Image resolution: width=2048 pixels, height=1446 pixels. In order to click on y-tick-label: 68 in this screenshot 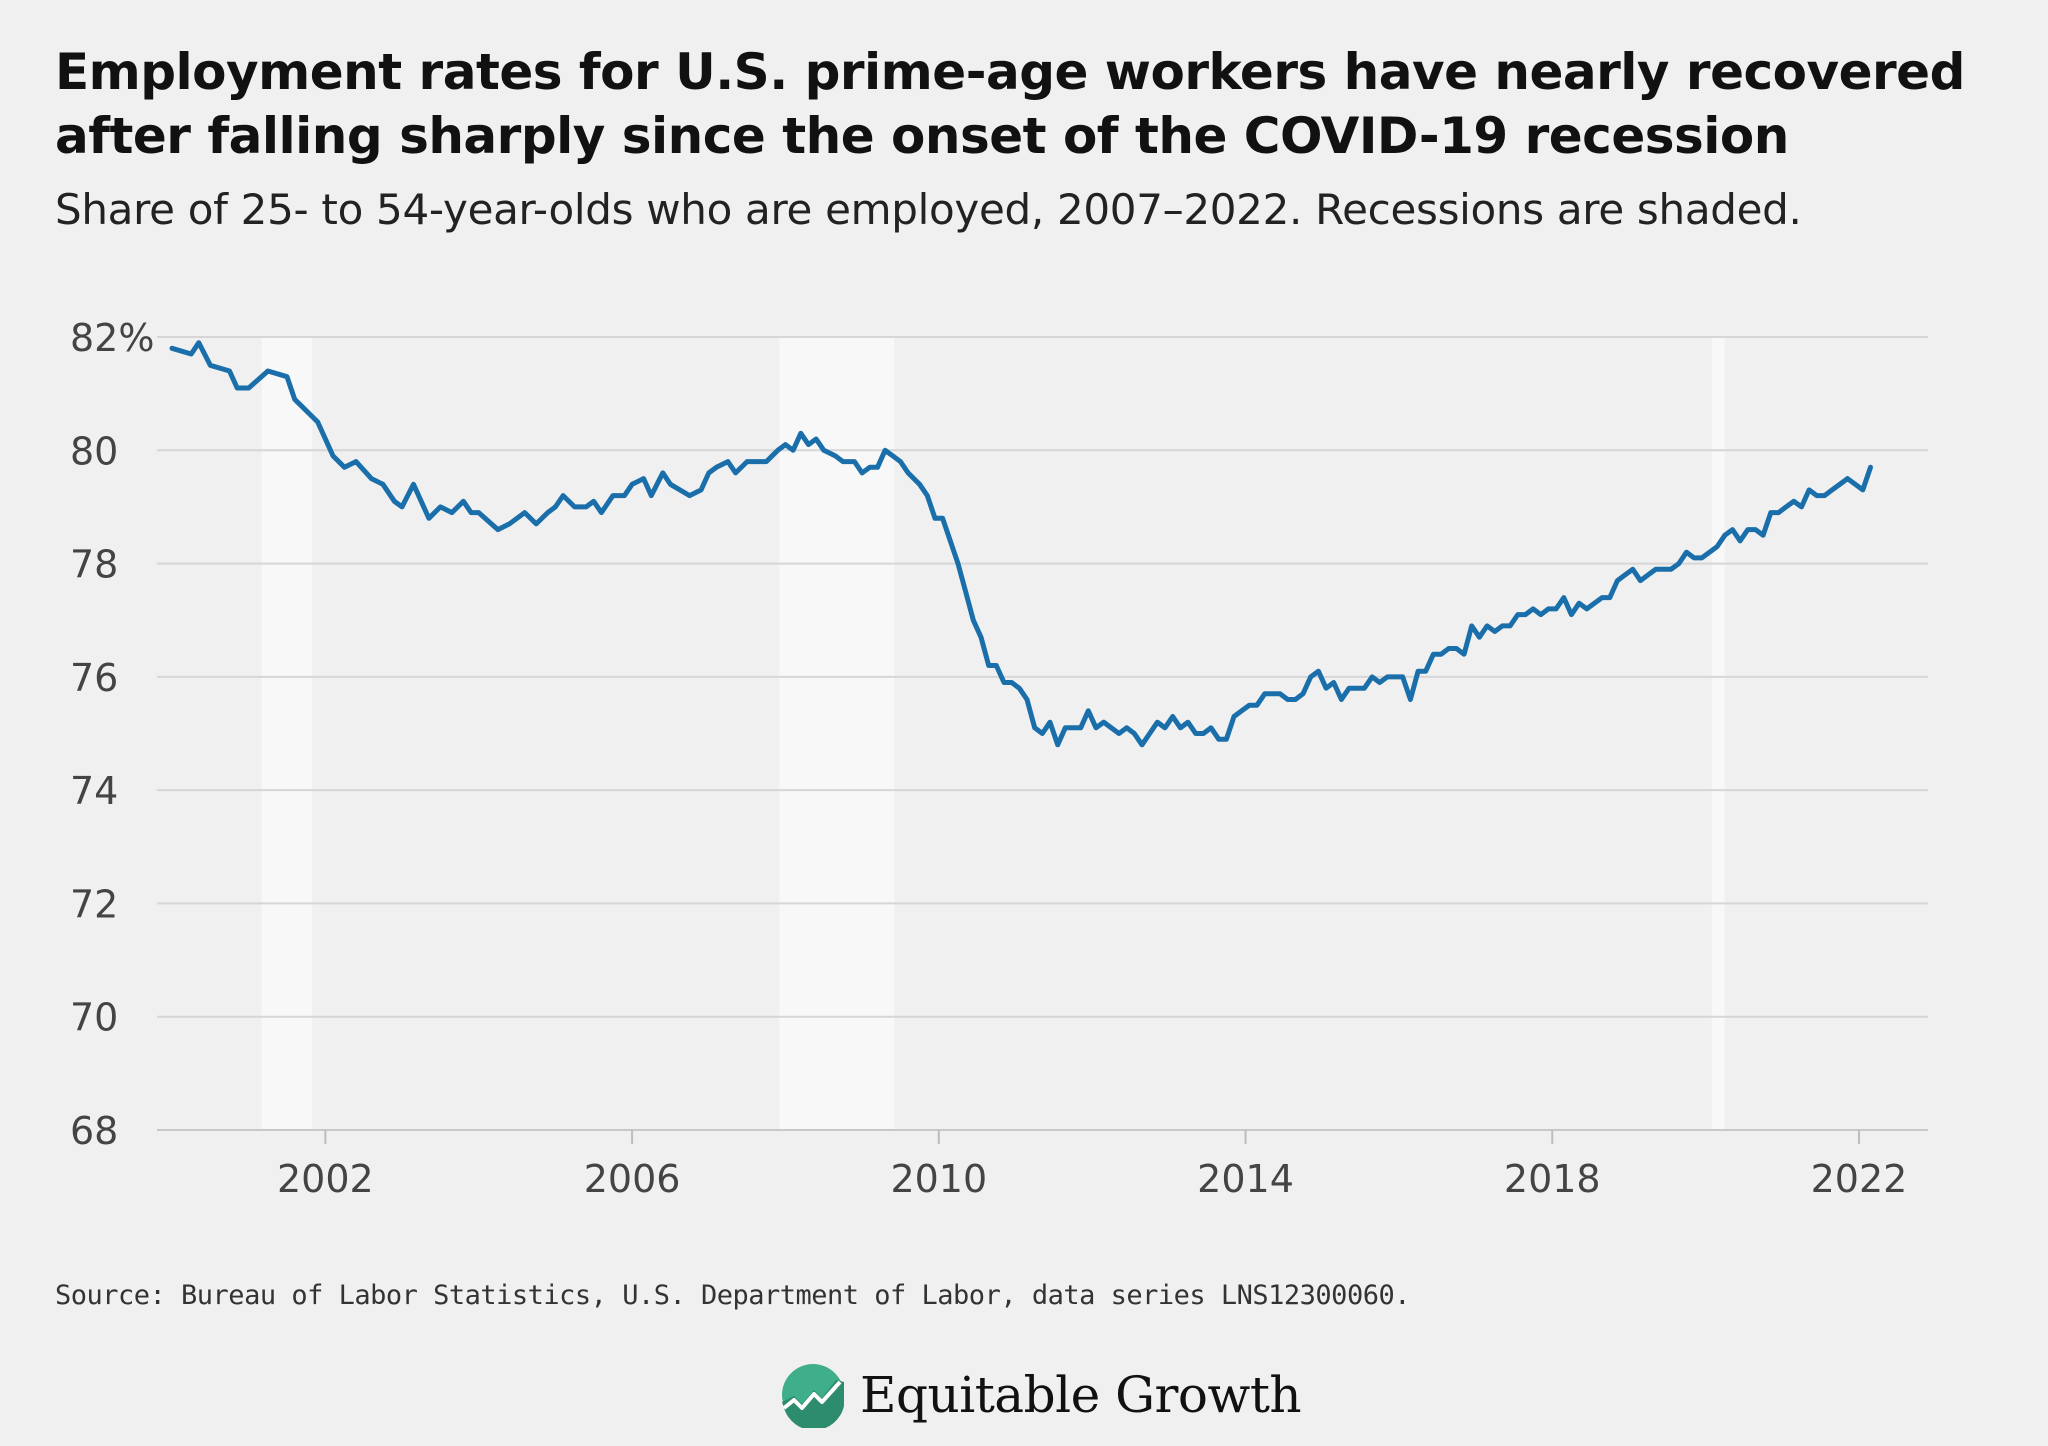, I will do `click(94, 1131)`.